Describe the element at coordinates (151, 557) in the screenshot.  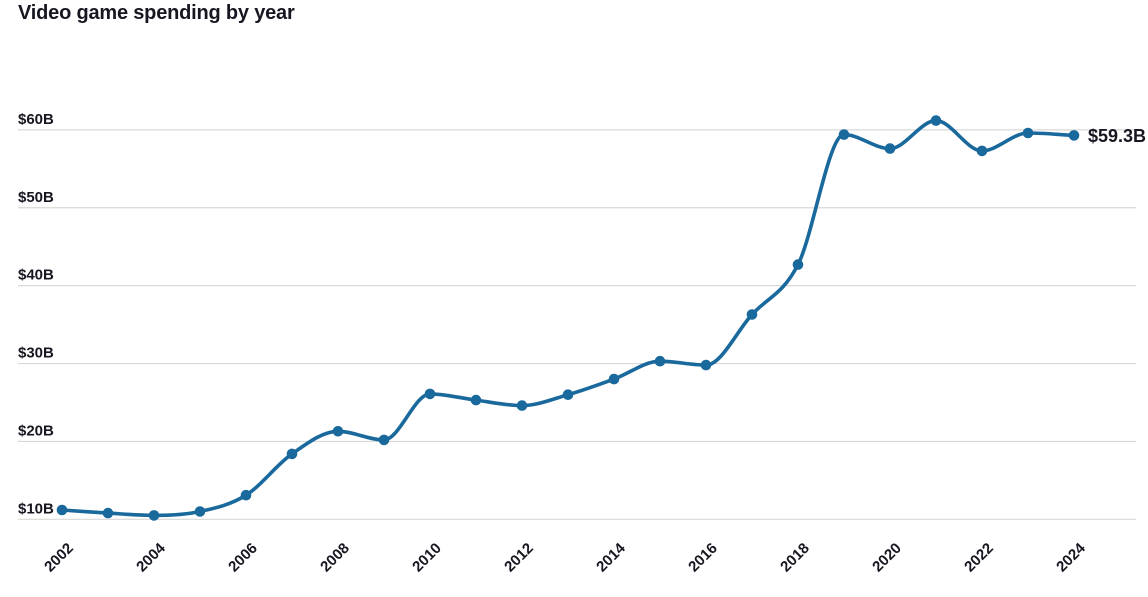
I see `x-tick-label: 2004` at that location.